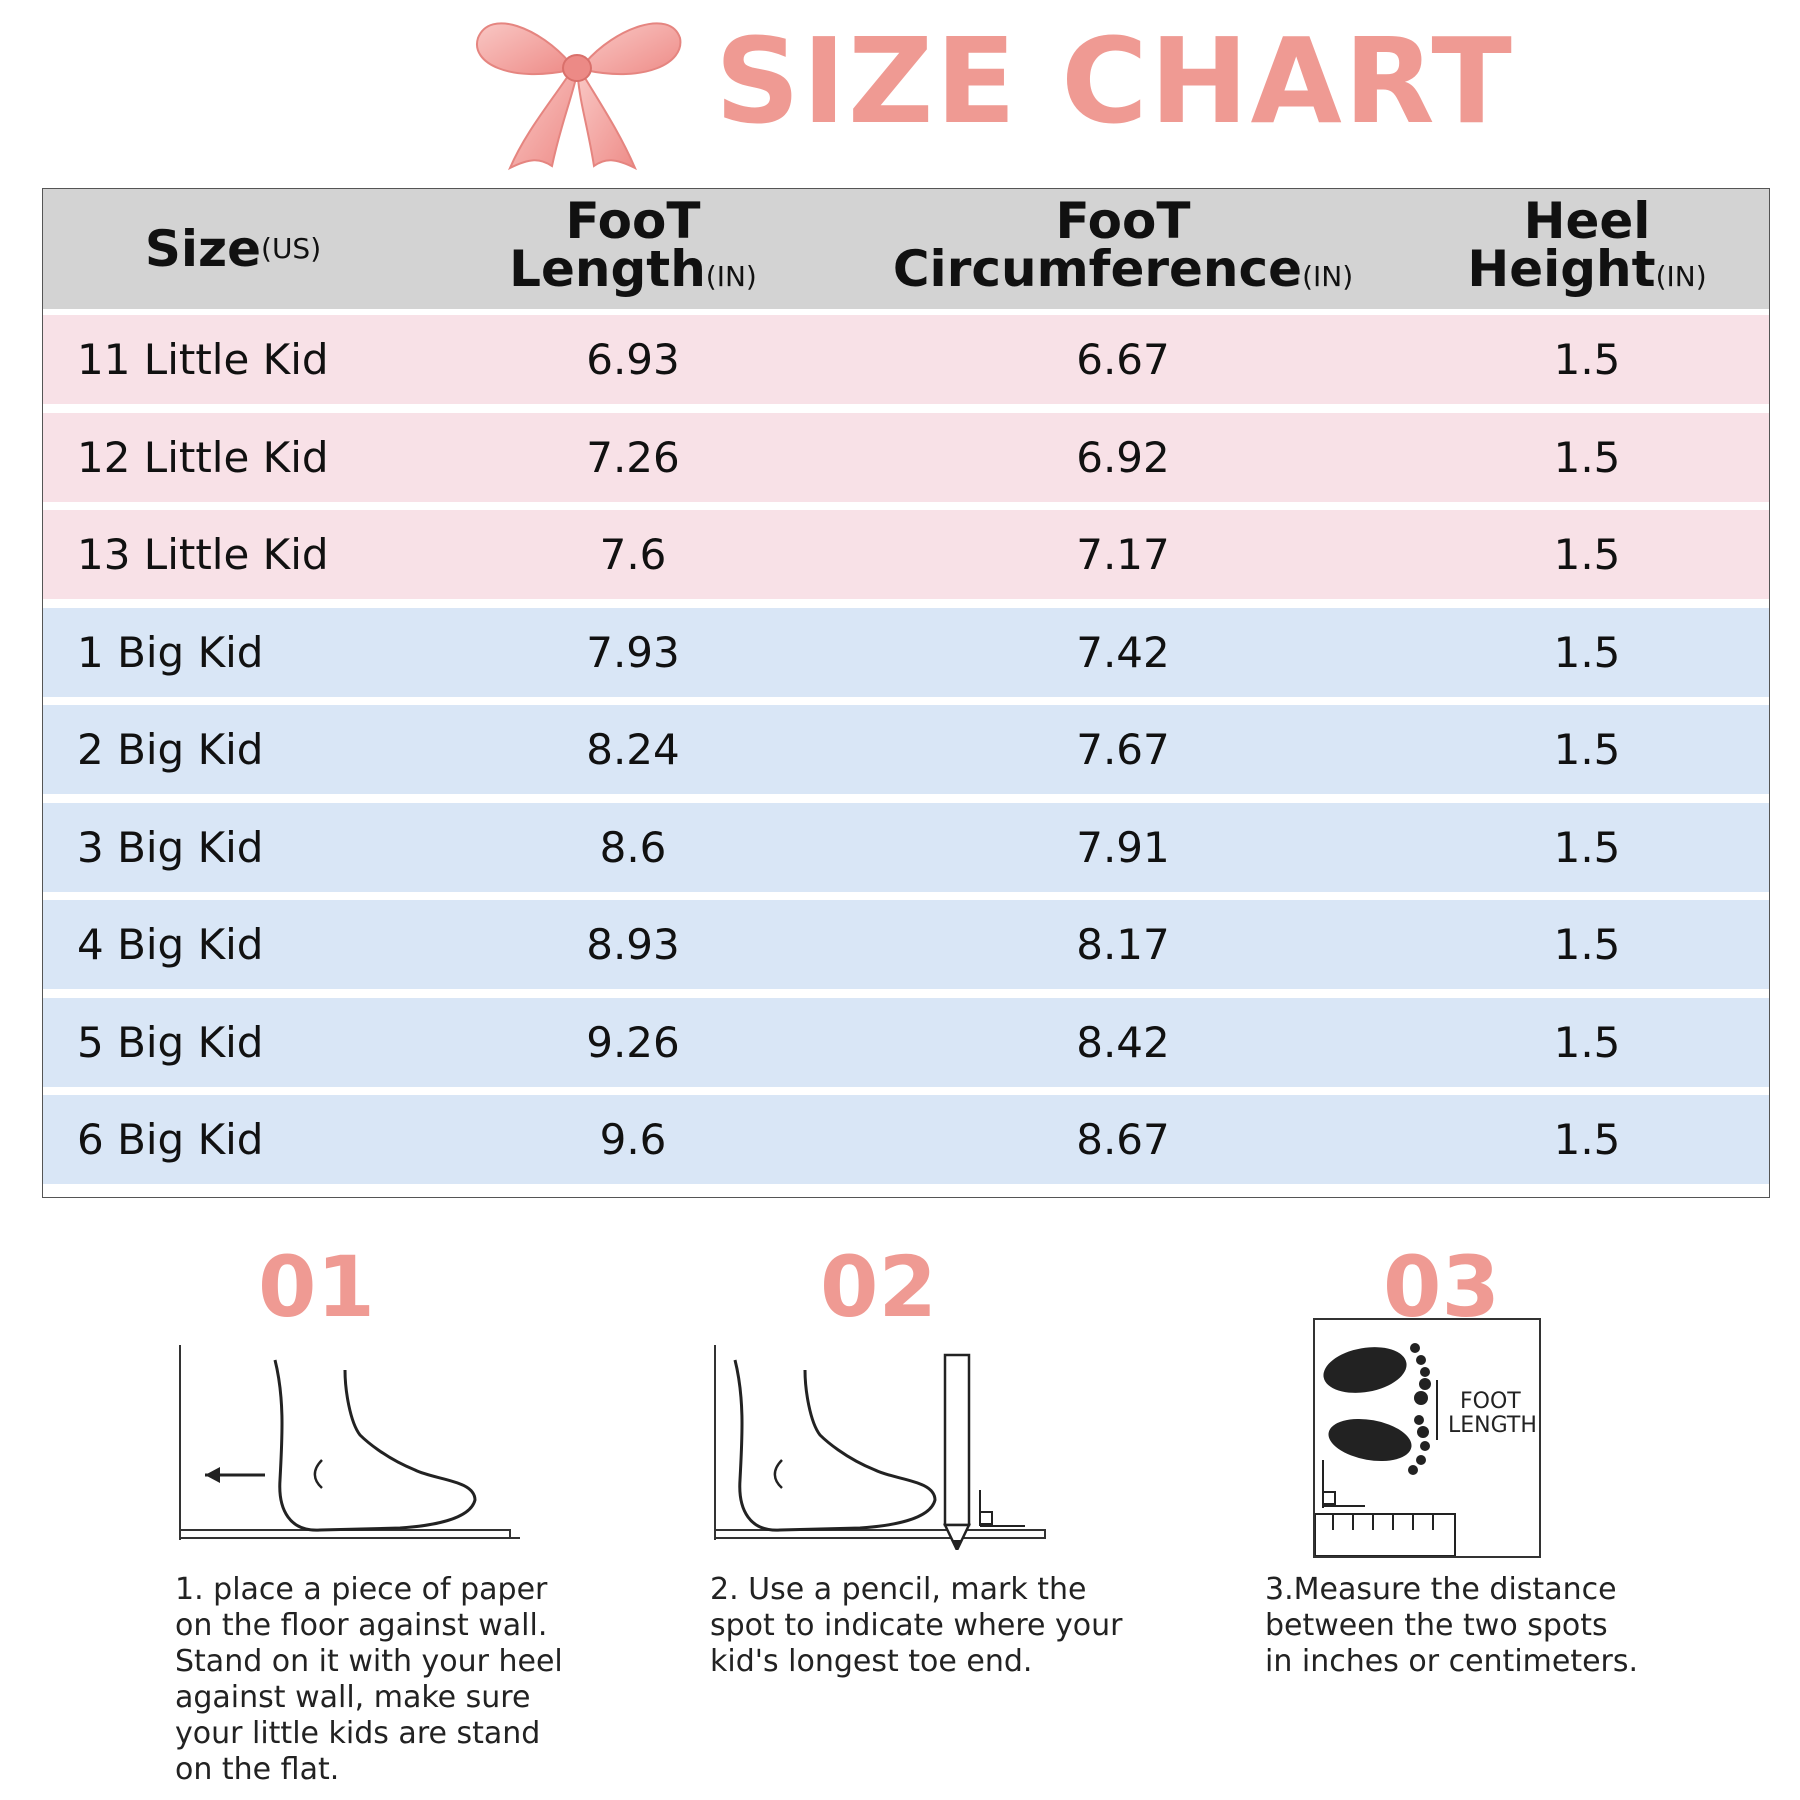 The height and width of the screenshot is (1800, 1800). Describe the element at coordinates (170, 944) in the screenshot. I see `size-cell: 4 Big Kid` at that location.